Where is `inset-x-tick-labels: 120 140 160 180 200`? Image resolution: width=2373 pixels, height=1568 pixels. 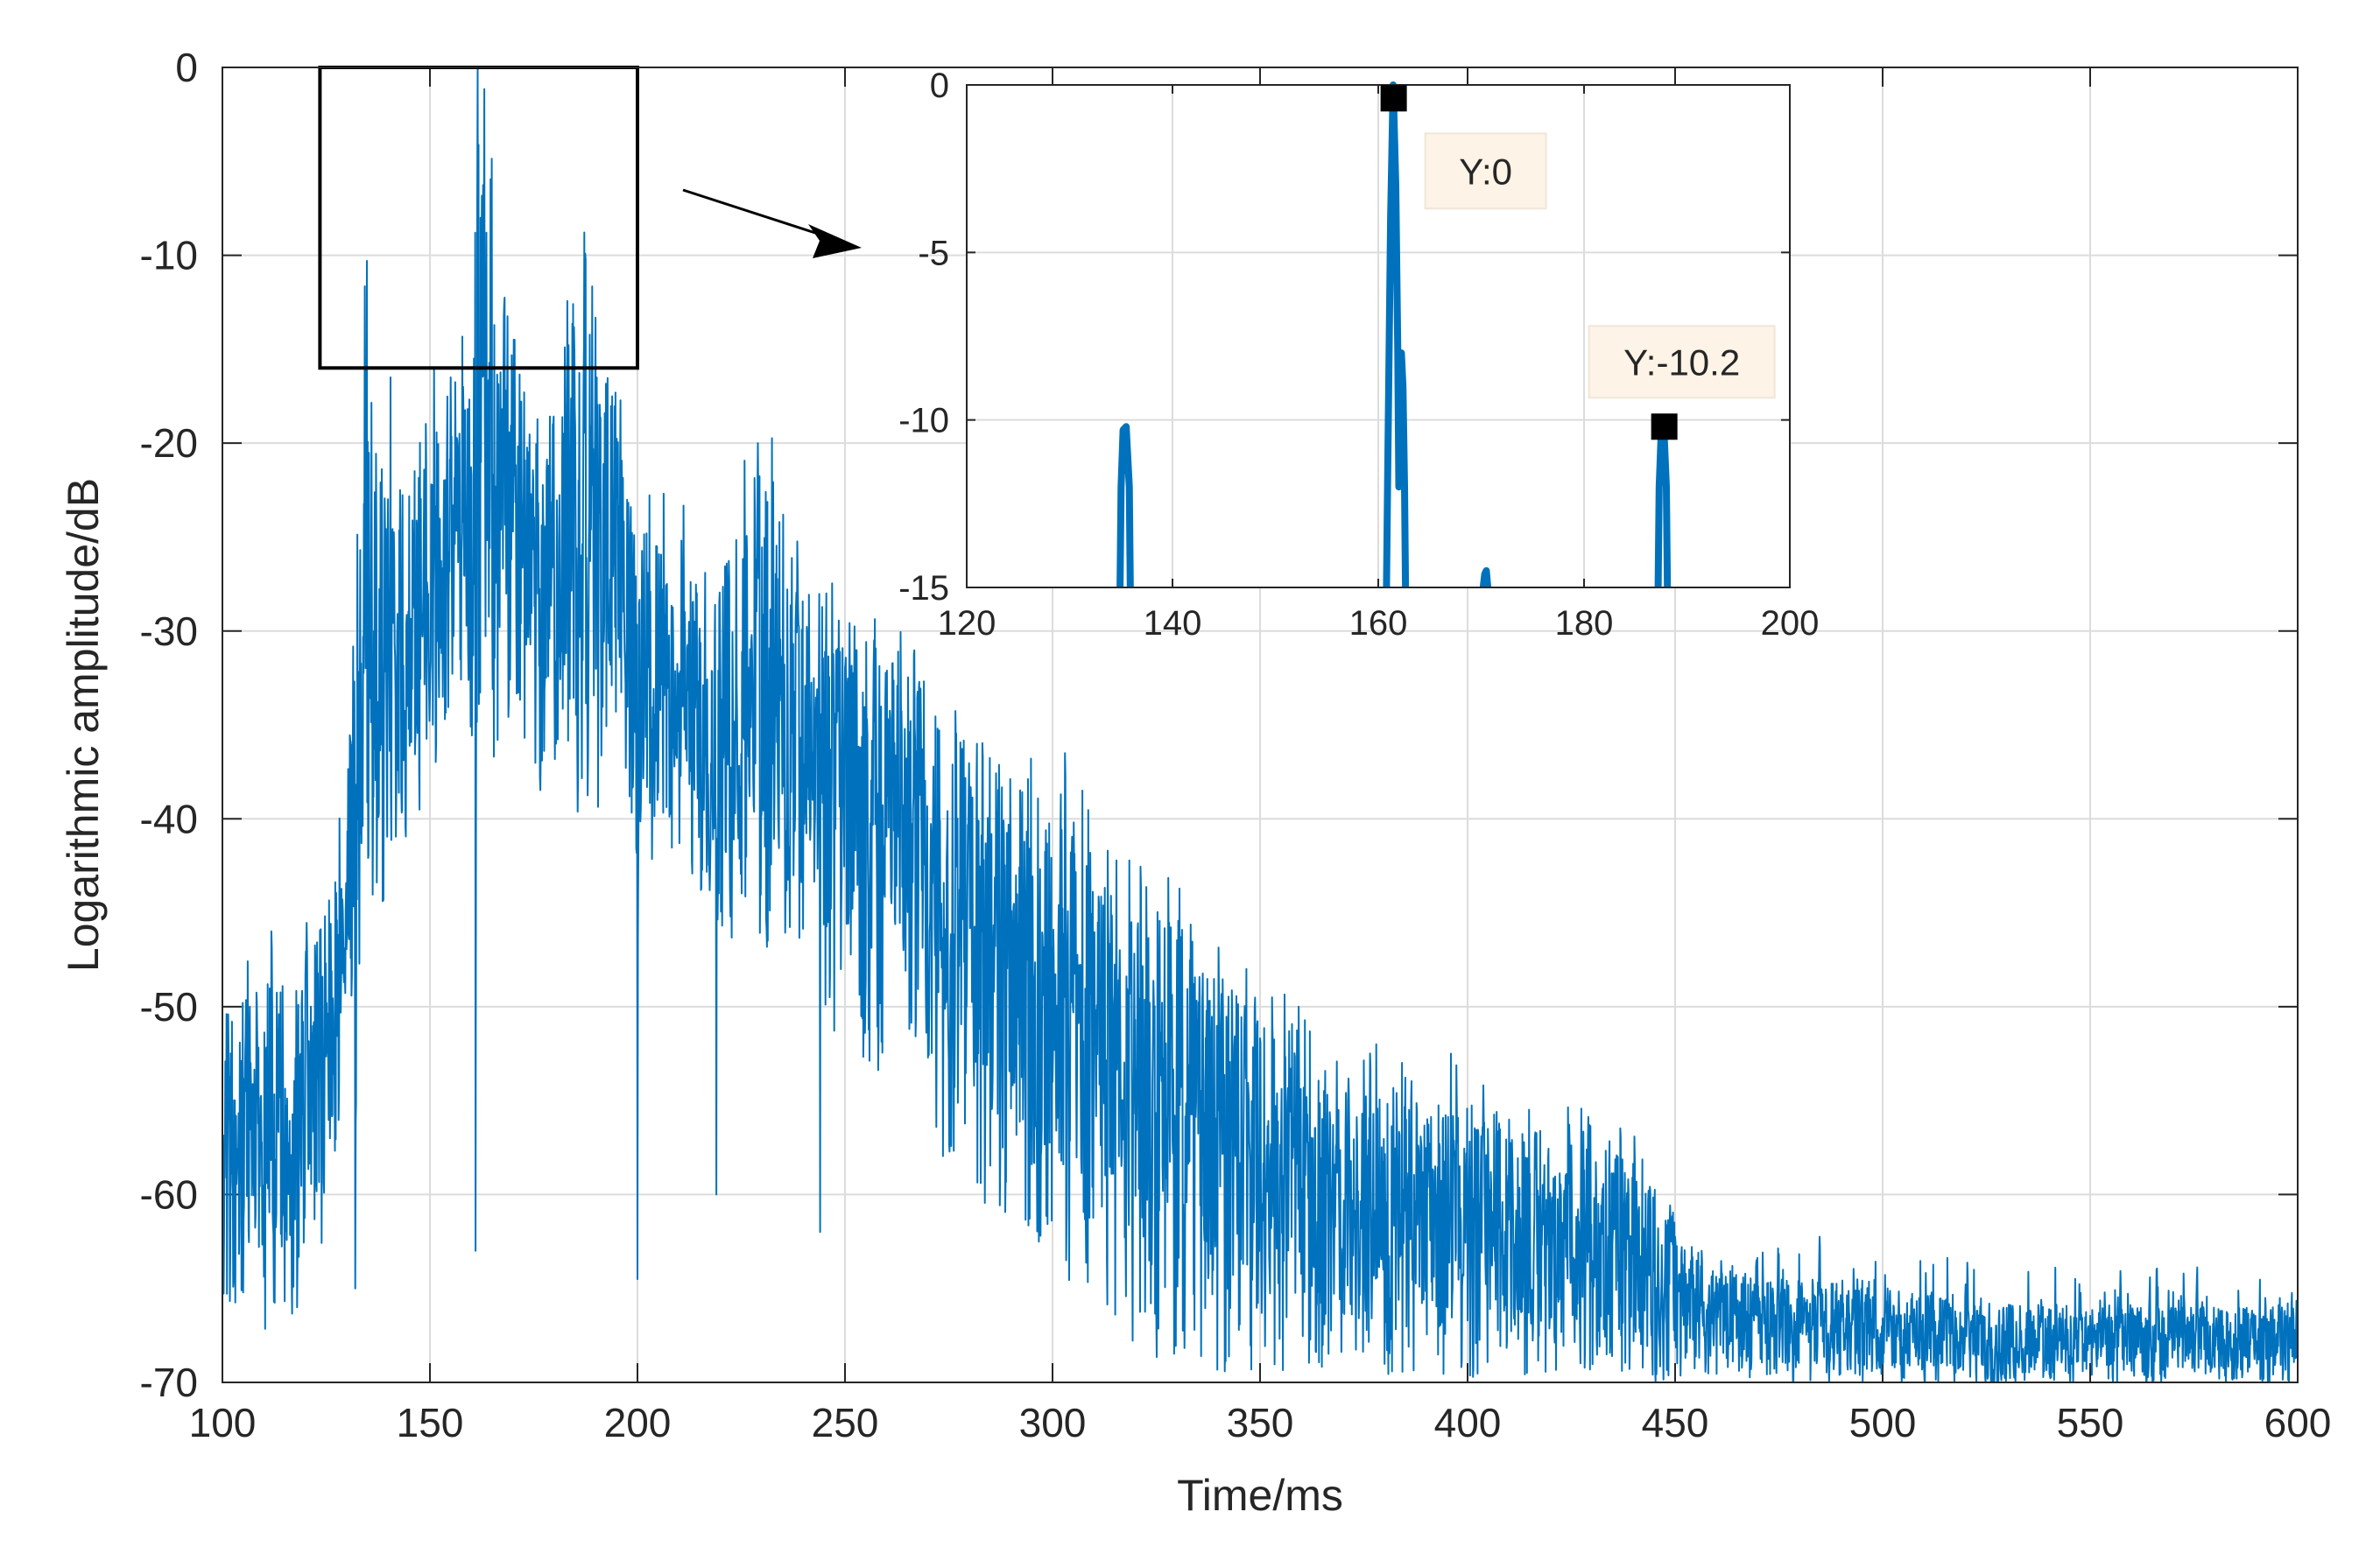
inset-x-tick-labels: 120 140 160 180 200 is located at coordinates (1379, 623).